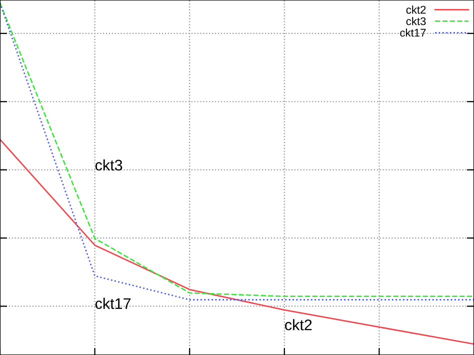 Image resolution: width=474 pixels, height=355 pixels. Describe the element at coordinates (108, 165) in the screenshot. I see `annotation: ckt3` at that location.